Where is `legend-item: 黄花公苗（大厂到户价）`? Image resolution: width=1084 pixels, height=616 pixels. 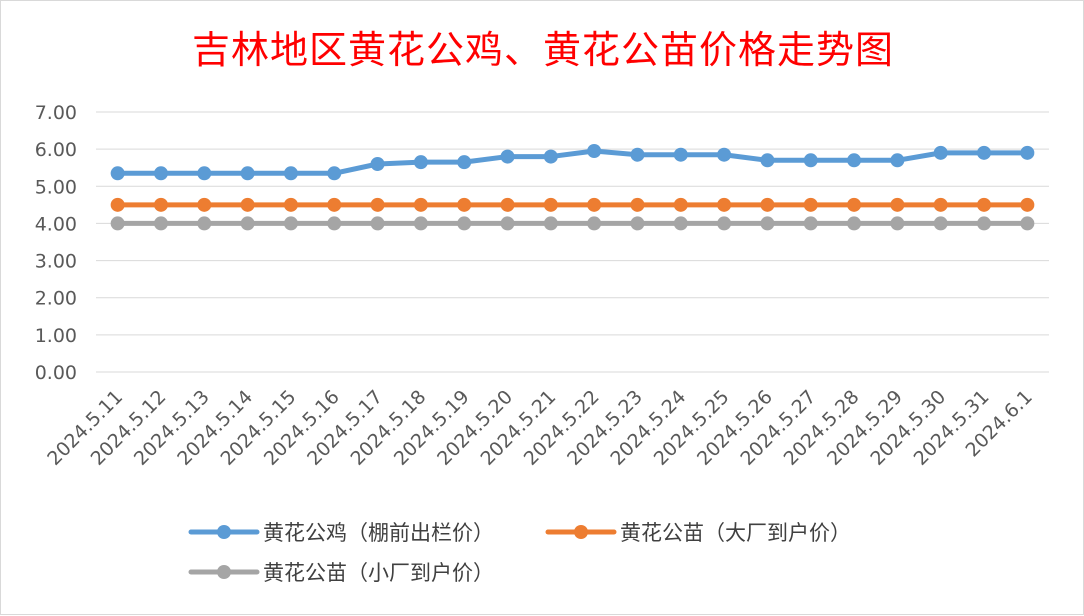 legend-item: 黄花公苗（大厂到户价） is located at coordinates (698, 533).